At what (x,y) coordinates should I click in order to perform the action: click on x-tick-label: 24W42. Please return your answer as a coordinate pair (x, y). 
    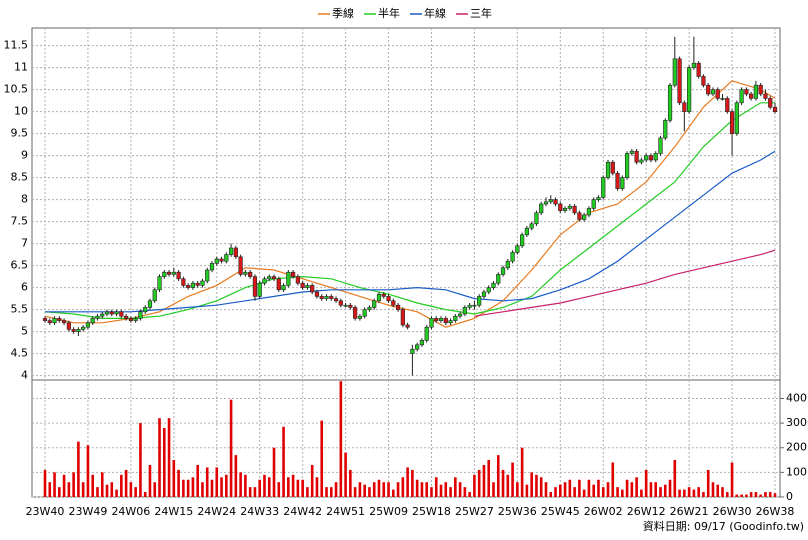
    Looking at the image, I should click on (302, 511).